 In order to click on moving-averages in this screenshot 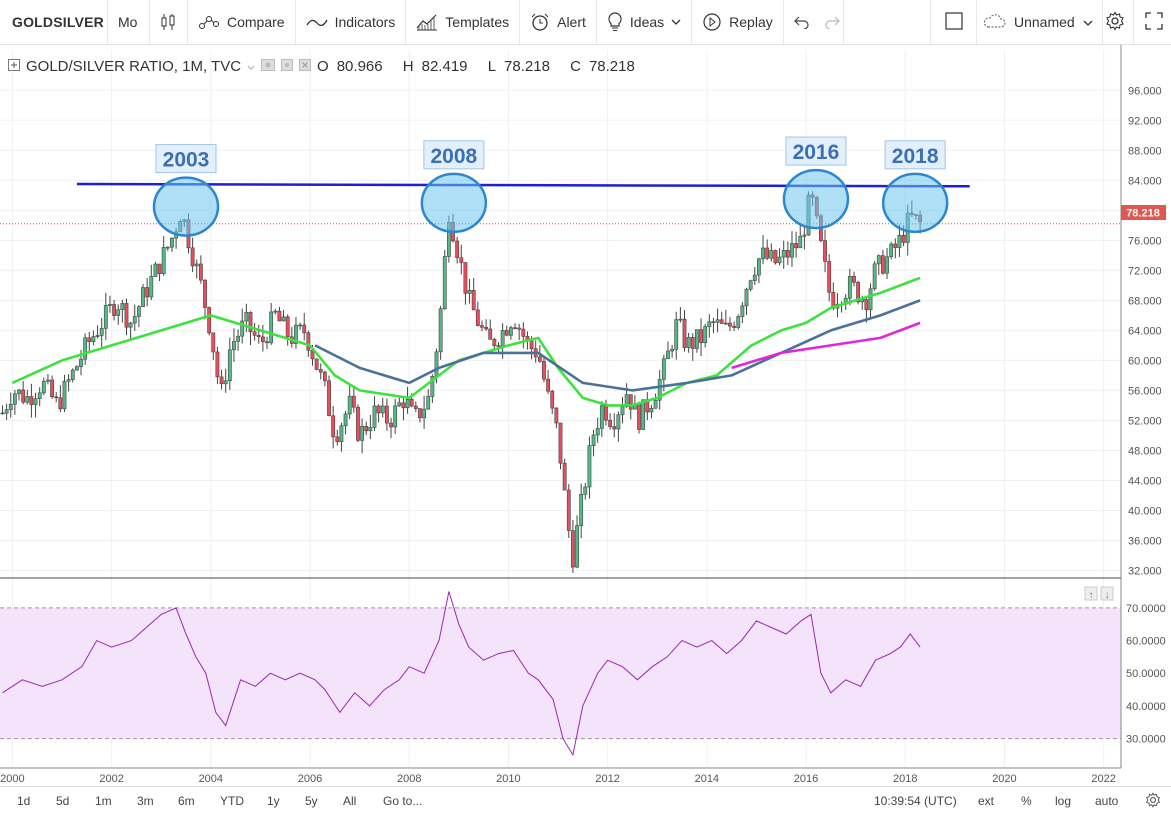, I will do `click(466, 341)`.